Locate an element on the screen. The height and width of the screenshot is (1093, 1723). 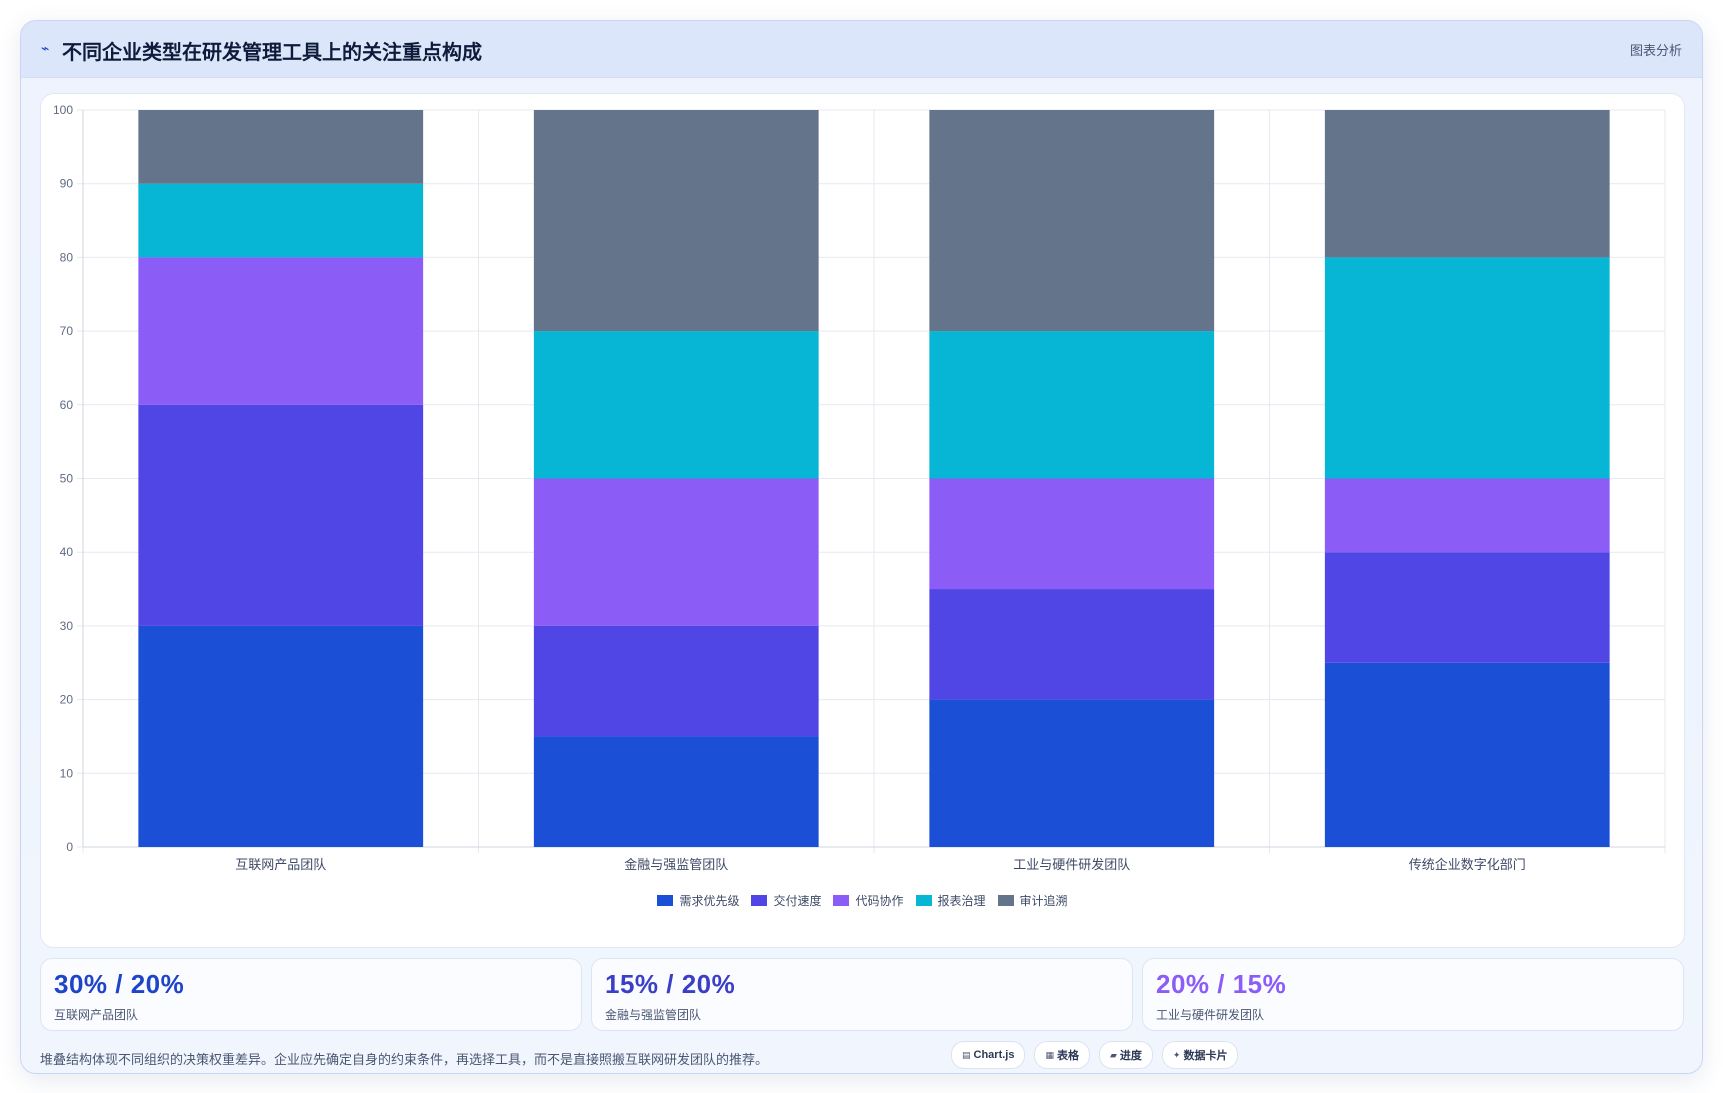
x-tick-label: 金融与强监管团队 is located at coordinates (676, 864).